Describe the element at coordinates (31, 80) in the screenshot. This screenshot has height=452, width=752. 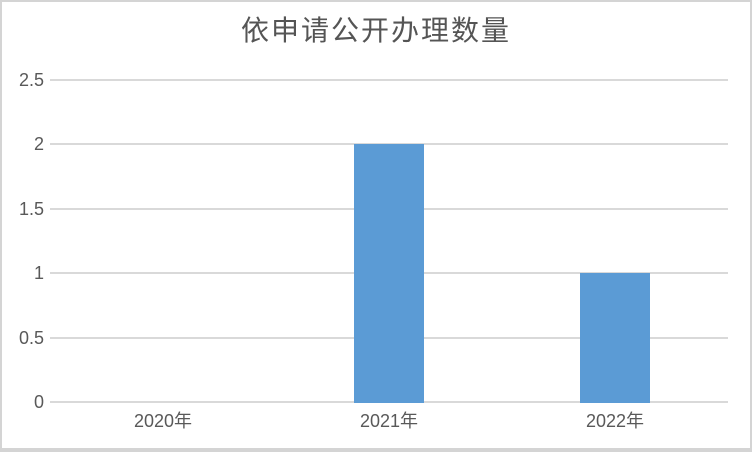
I see `y-tick-label-2.5: 2.5` at that location.